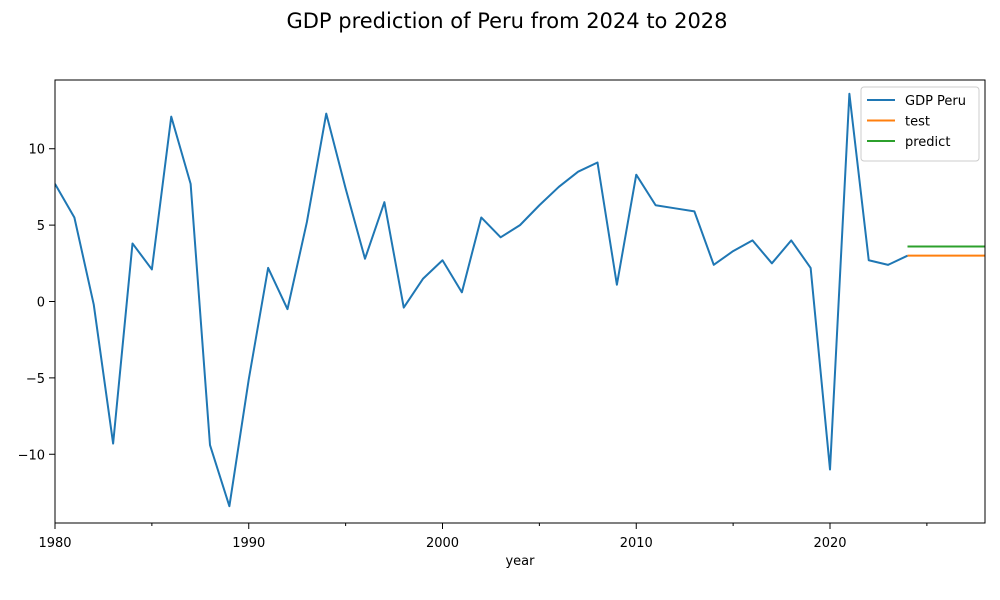  I want to click on y-axis: −10 −5 0 5 10, so click(36, 303).